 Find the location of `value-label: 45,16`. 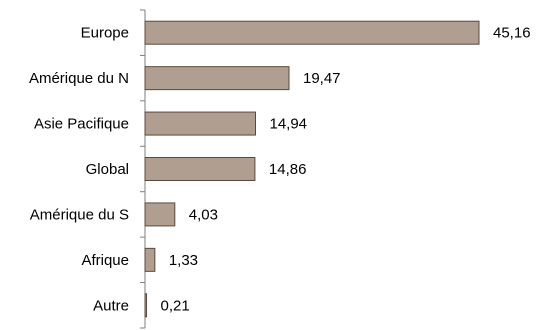

value-label: 45,16 is located at coordinates (512, 33).